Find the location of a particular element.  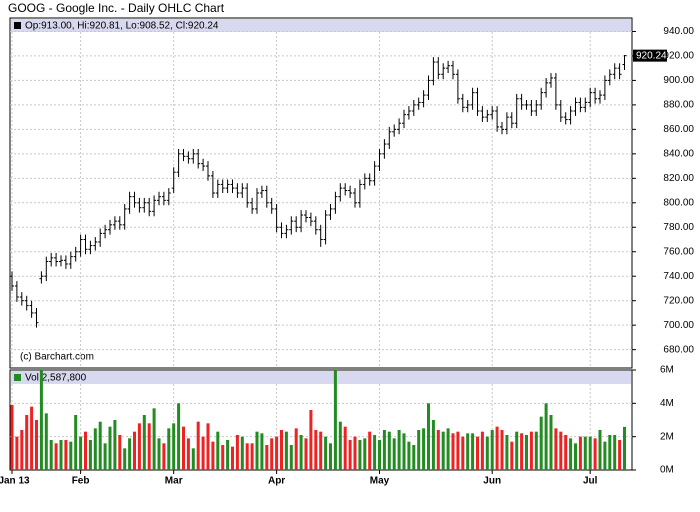

y-tick-label: 800.00 is located at coordinates (678, 202).